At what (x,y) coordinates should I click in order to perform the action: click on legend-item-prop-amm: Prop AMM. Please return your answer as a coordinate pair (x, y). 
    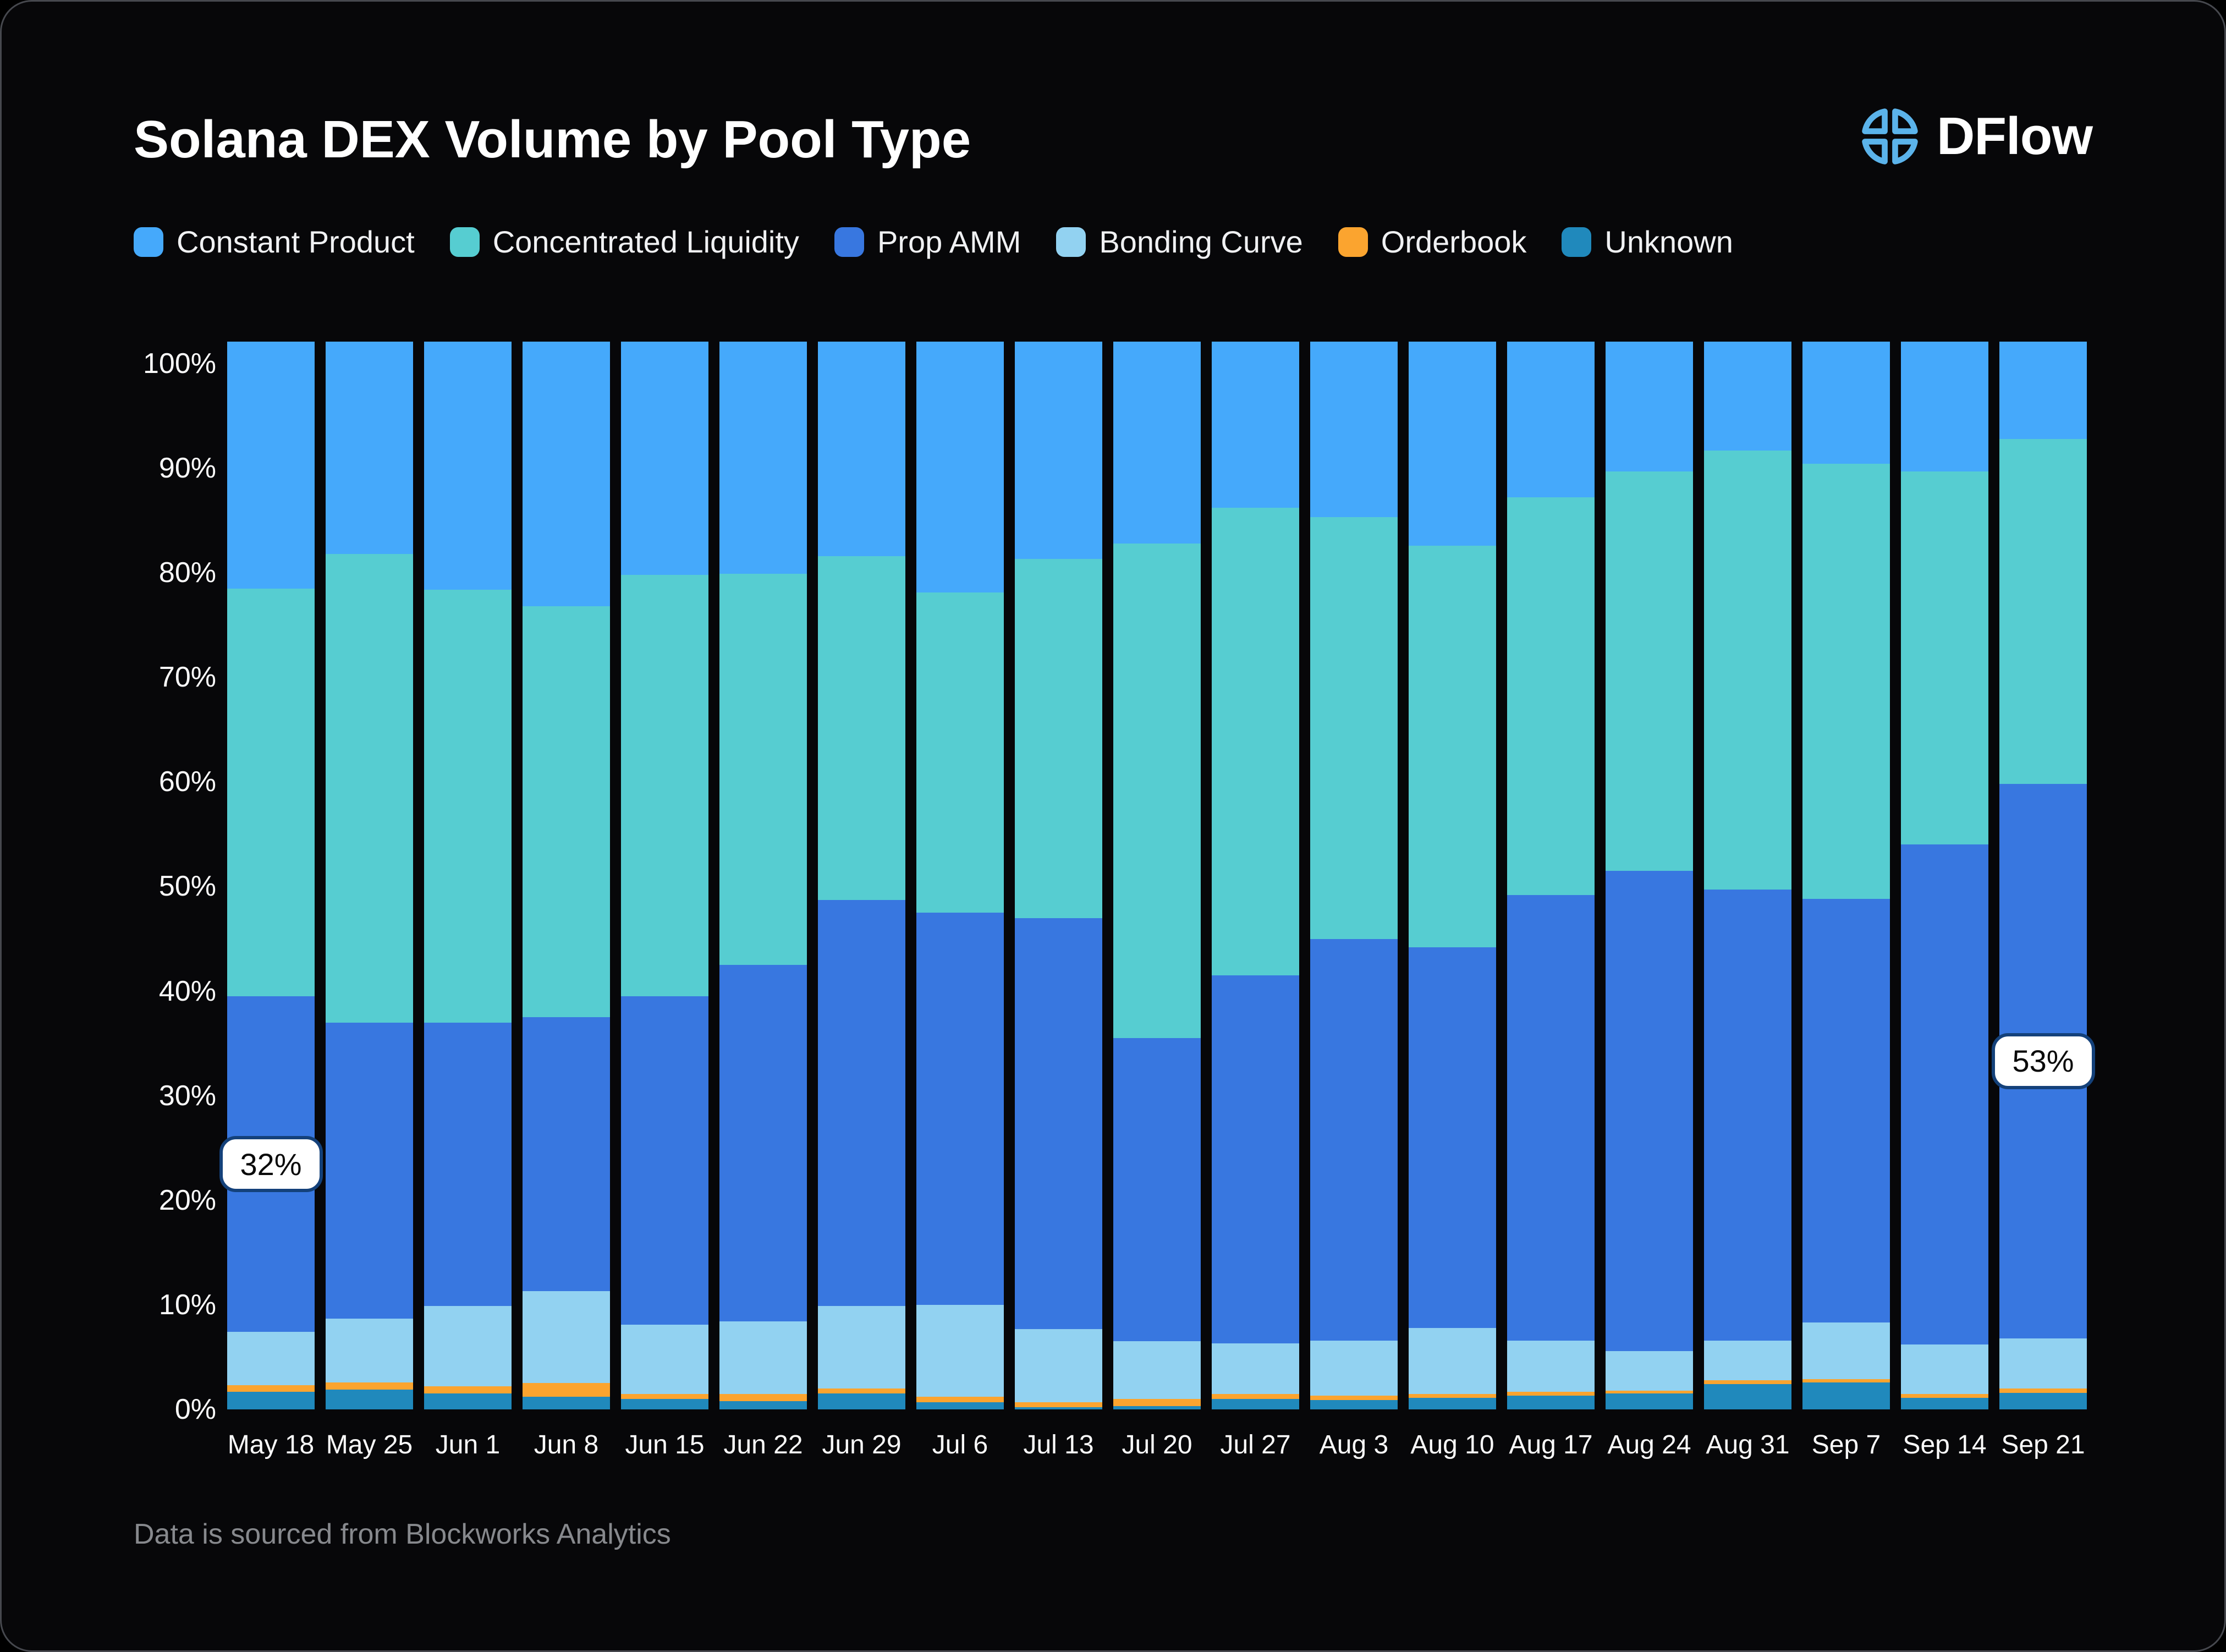
    Looking at the image, I should click on (927, 242).